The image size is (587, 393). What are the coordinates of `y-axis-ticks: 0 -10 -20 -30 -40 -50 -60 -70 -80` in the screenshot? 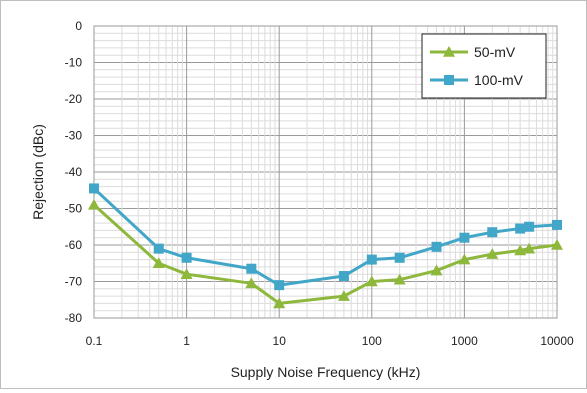 It's located at (74, 172).